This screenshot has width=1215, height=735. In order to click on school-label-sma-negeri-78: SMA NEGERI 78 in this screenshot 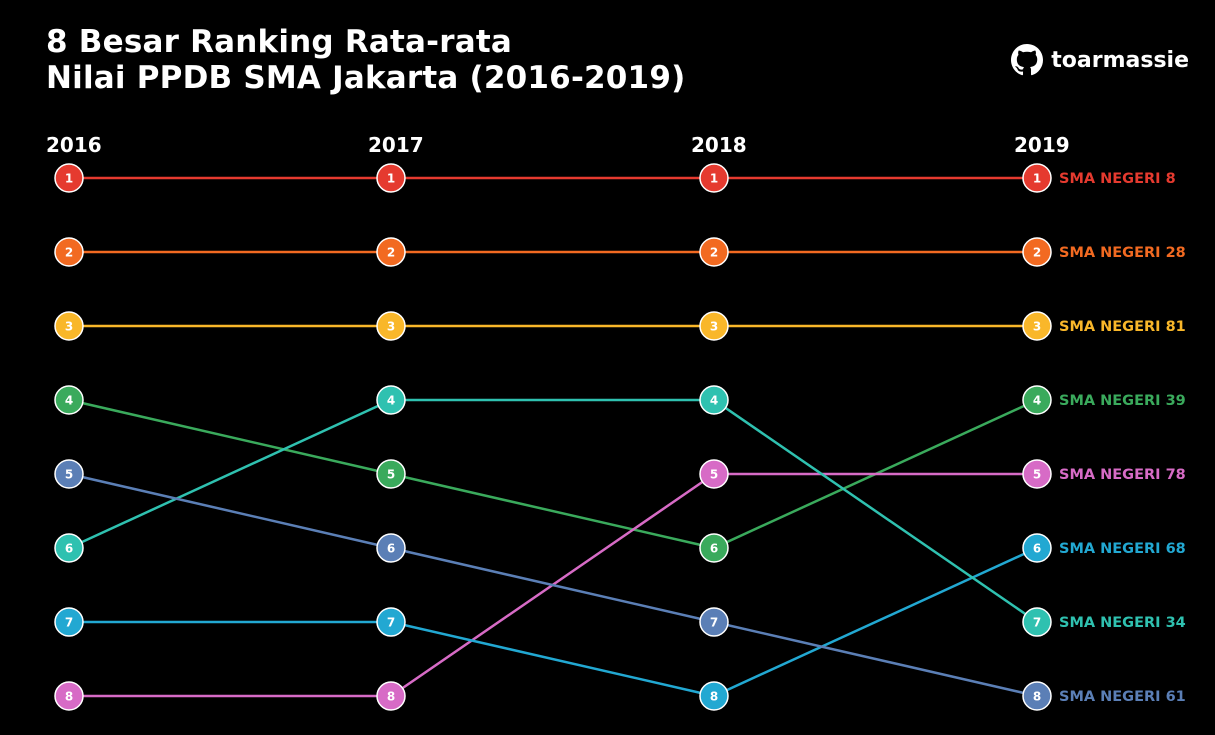, I will do `click(1122, 475)`.